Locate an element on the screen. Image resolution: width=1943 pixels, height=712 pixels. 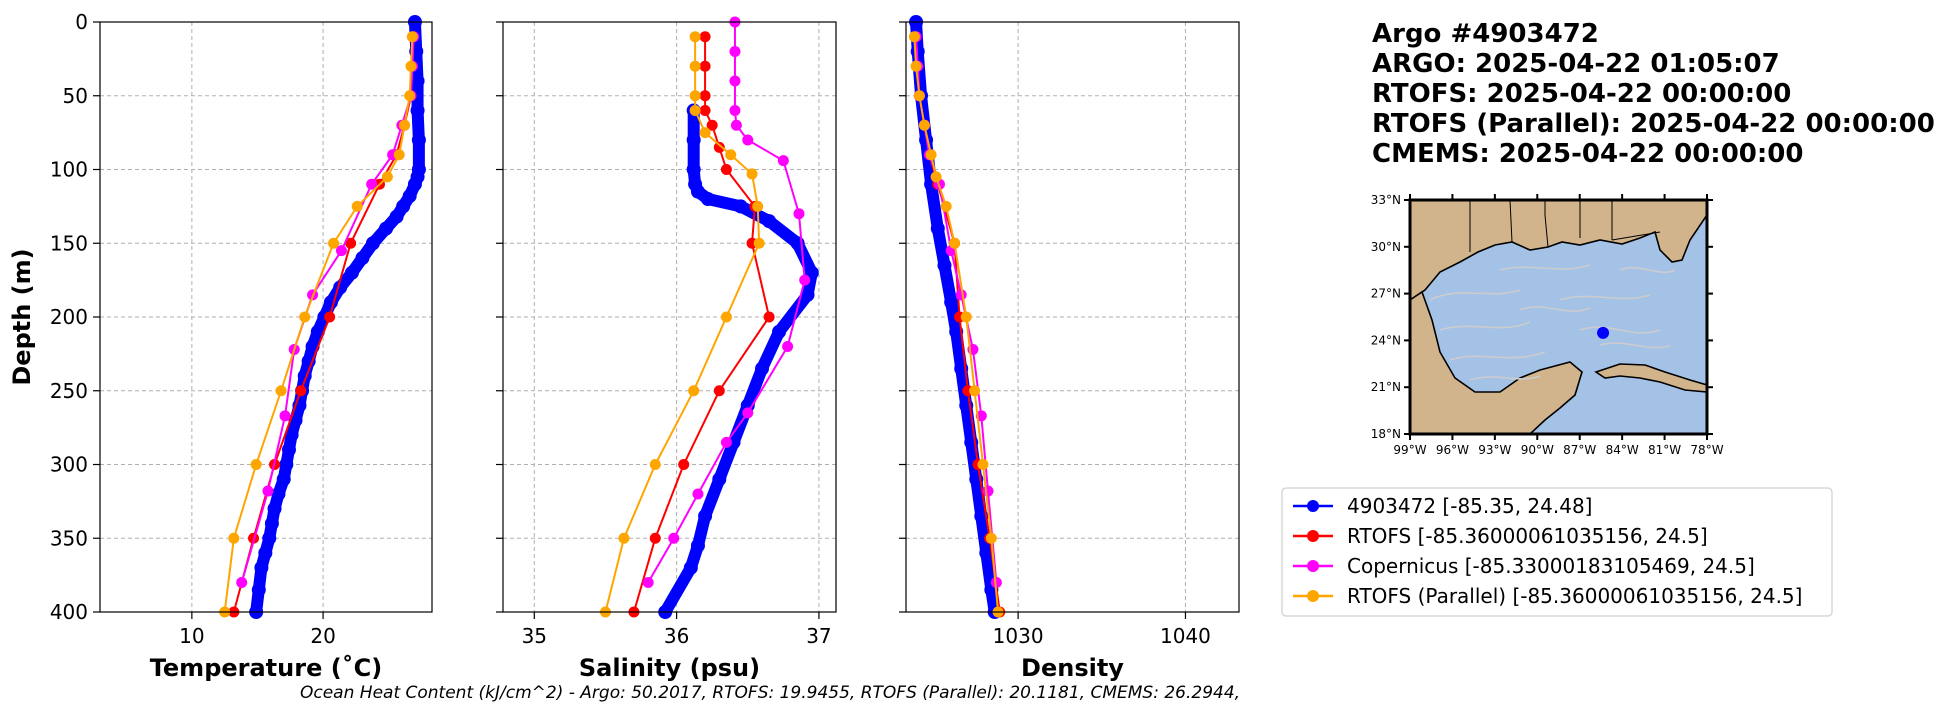
map-lon-label: 96°W is located at coordinates (1452, 450).